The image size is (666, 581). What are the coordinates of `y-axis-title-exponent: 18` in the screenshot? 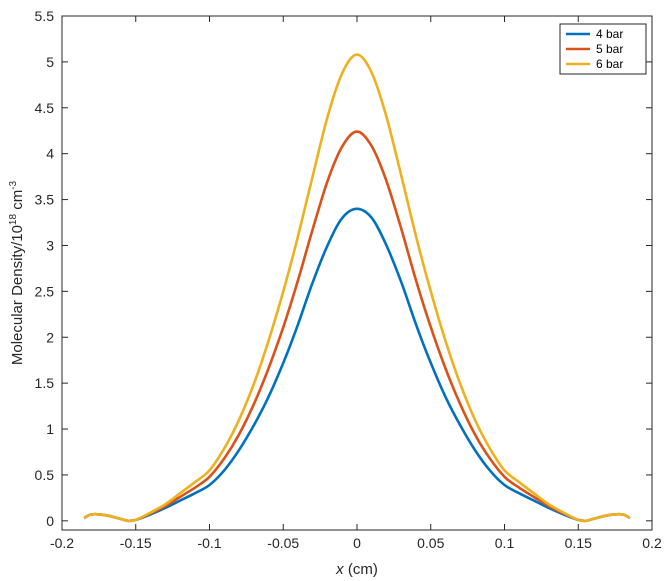 It's located at (13, 220).